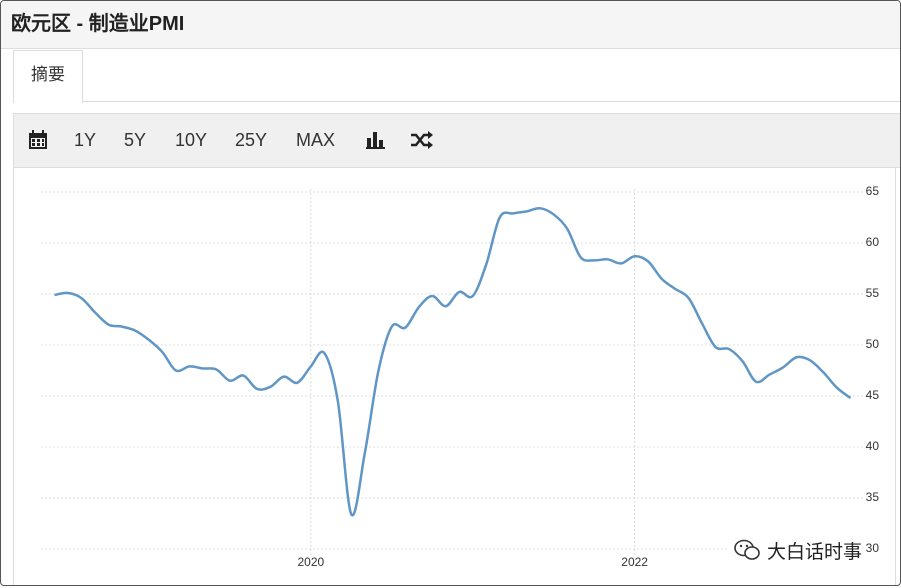 This screenshot has width=901, height=588. Describe the element at coordinates (873, 446) in the screenshot. I see `y-tick-label: 40` at that location.